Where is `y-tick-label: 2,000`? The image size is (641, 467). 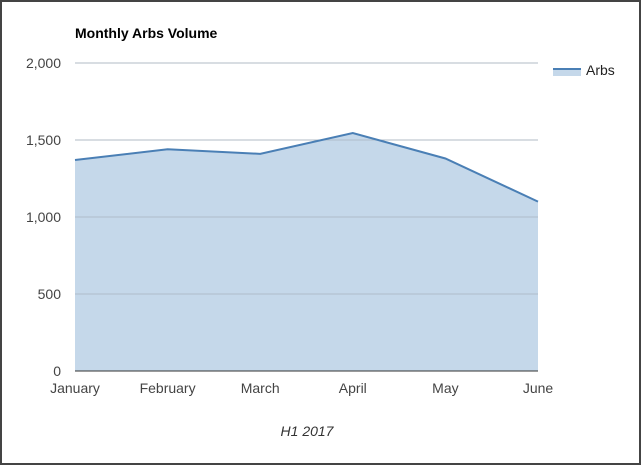 y-tick-label: 2,000 is located at coordinates (43, 63).